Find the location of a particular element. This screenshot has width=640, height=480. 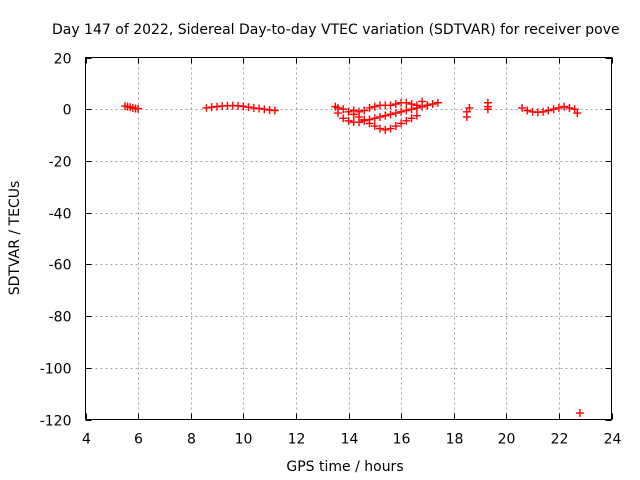

x-tick-label: 6 is located at coordinates (138, 440).